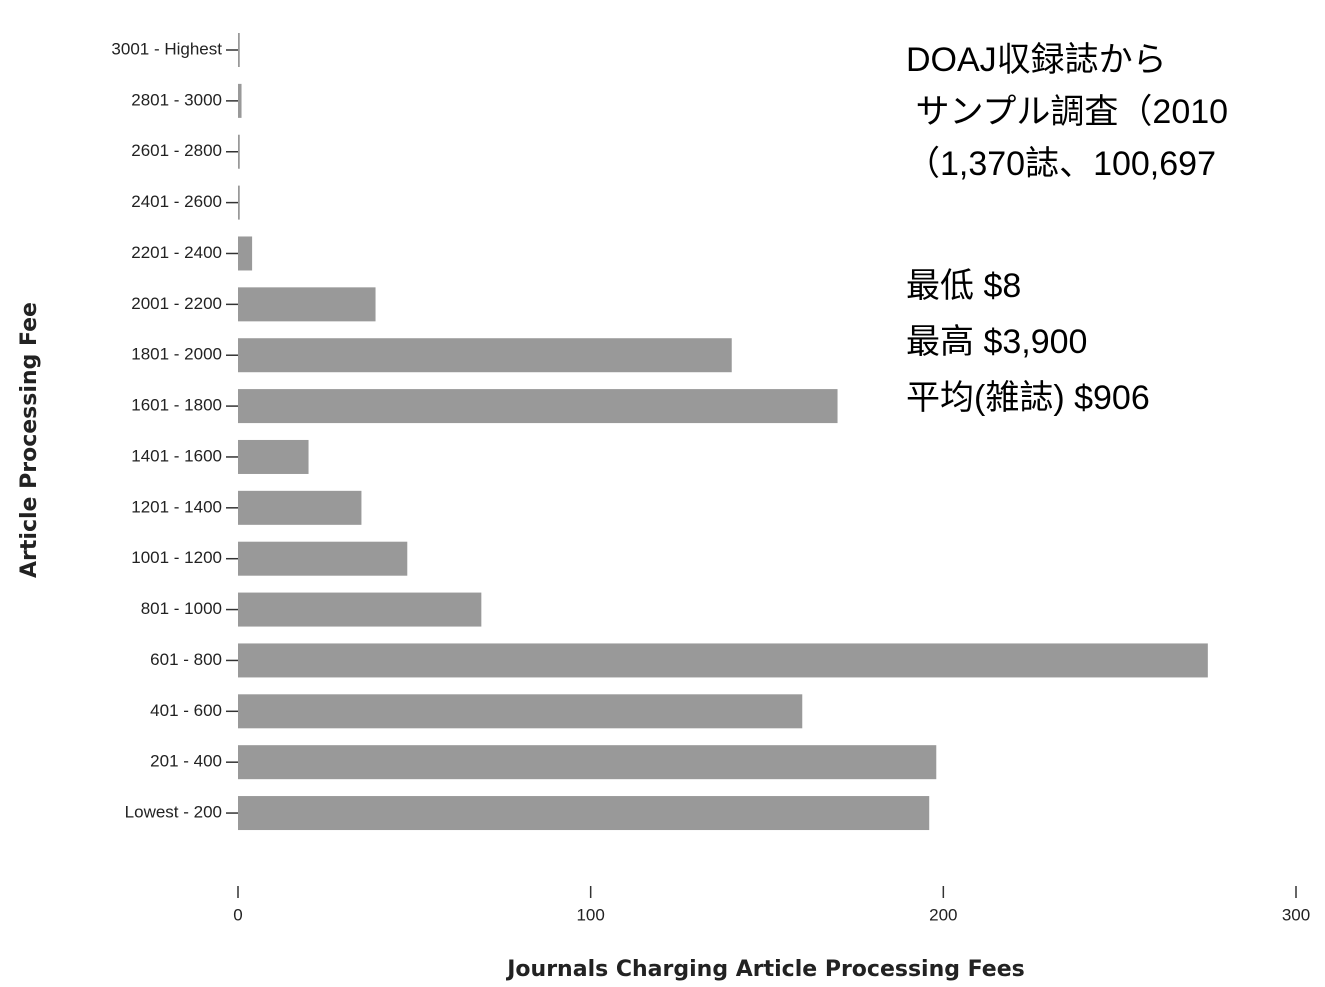 This screenshot has height=987, width=1325. Describe the element at coordinates (963, 286) in the screenshot. I see `annotation: 最低 $8` at that location.